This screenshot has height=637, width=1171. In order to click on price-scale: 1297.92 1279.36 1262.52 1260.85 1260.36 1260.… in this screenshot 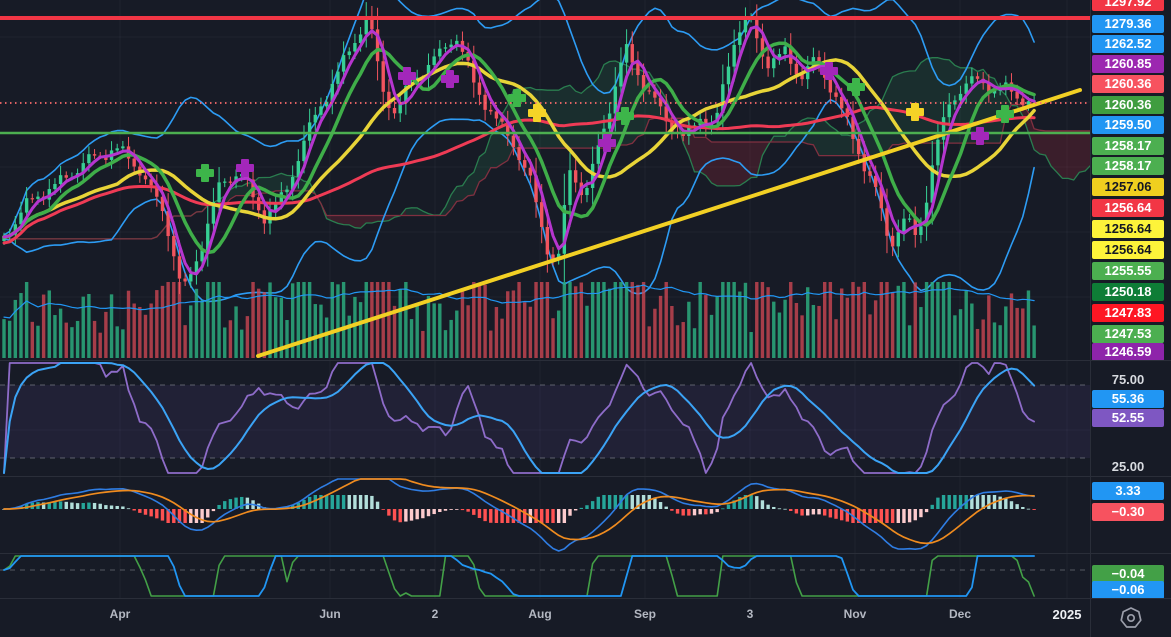, I will do `click(1130, 299)`.